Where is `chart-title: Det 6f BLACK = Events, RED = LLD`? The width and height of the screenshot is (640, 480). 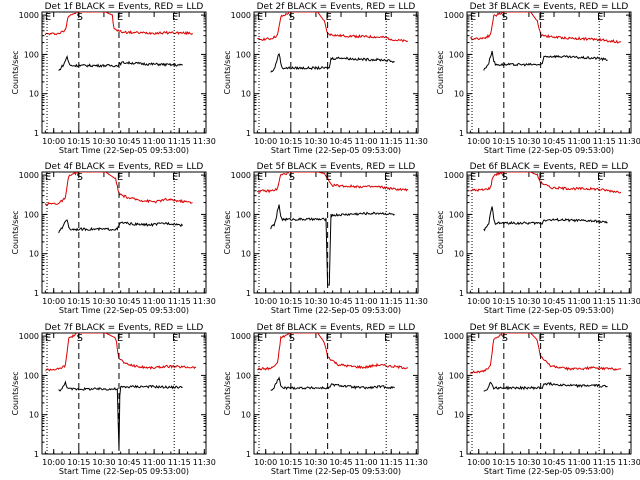 chart-title: Det 6f BLACK = Events, RED = LLD is located at coordinates (549, 167).